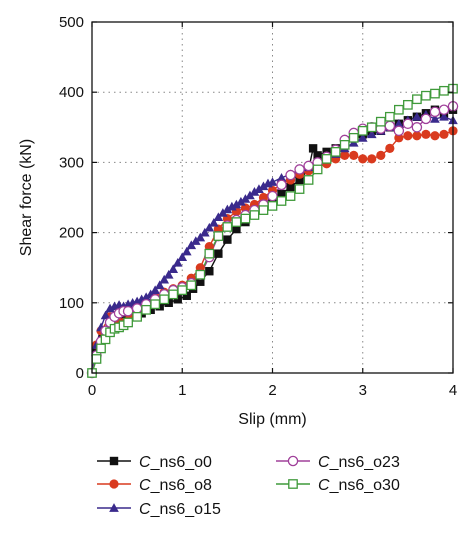  What do you see at coordinates (272, 419) in the screenshot?
I see `x-axis-label: Slip (mm)` at bounding box center [272, 419].